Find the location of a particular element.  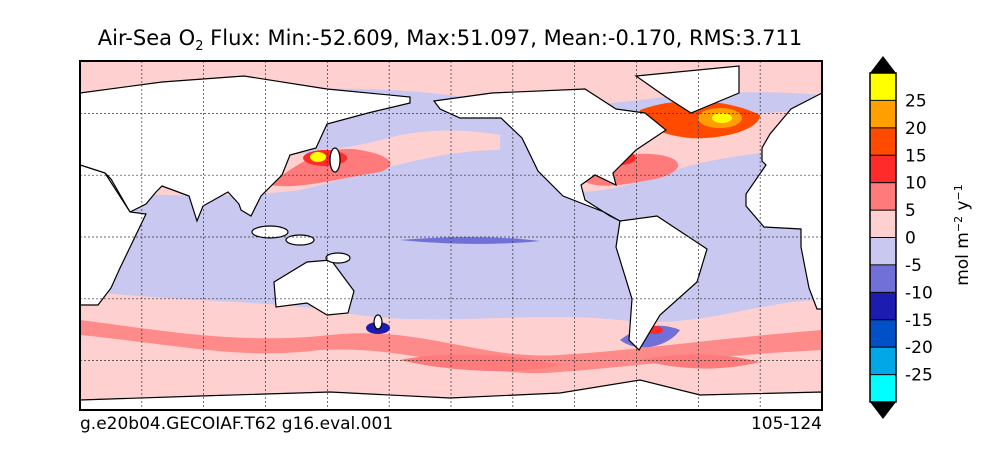

greenland is located at coordinates (687, 89).